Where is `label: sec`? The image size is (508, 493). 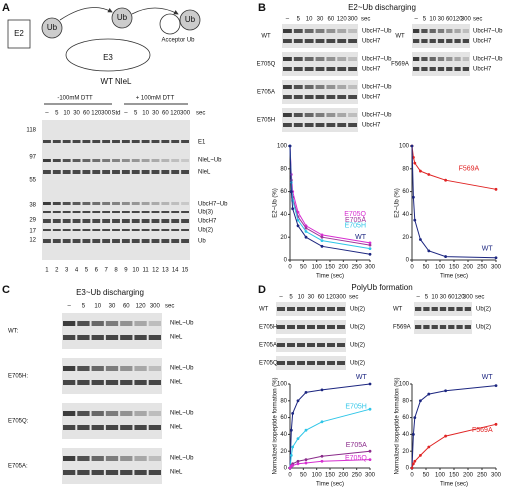
label: sec is located at coordinates (365, 20).